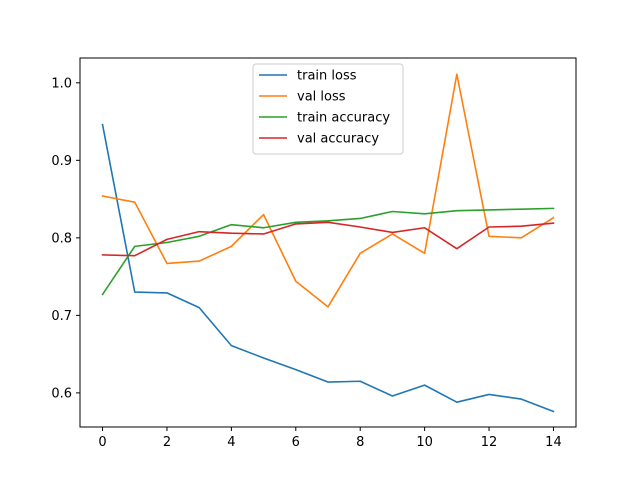 Image resolution: width=640 pixels, height=480 pixels. What do you see at coordinates (553, 442) in the screenshot?
I see `x-tick-label: 14` at bounding box center [553, 442].